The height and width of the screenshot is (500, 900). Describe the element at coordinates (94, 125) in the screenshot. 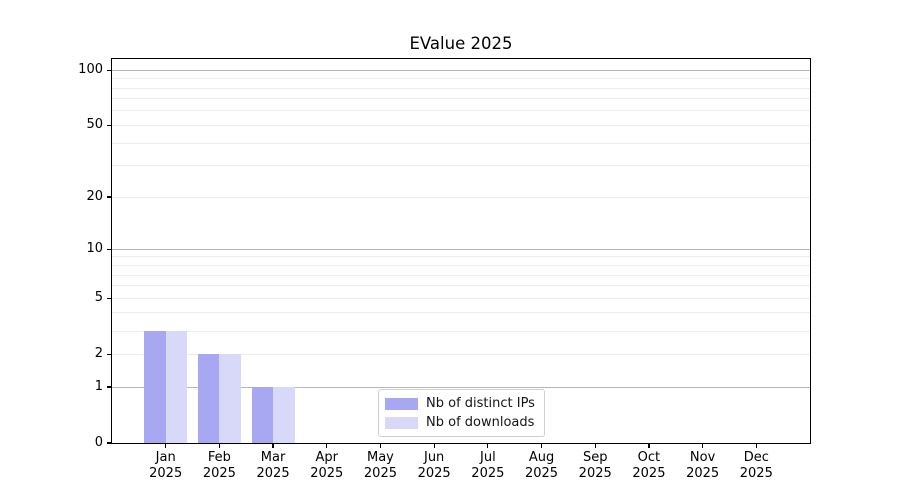

I see `y-tick-label: 50` at that location.